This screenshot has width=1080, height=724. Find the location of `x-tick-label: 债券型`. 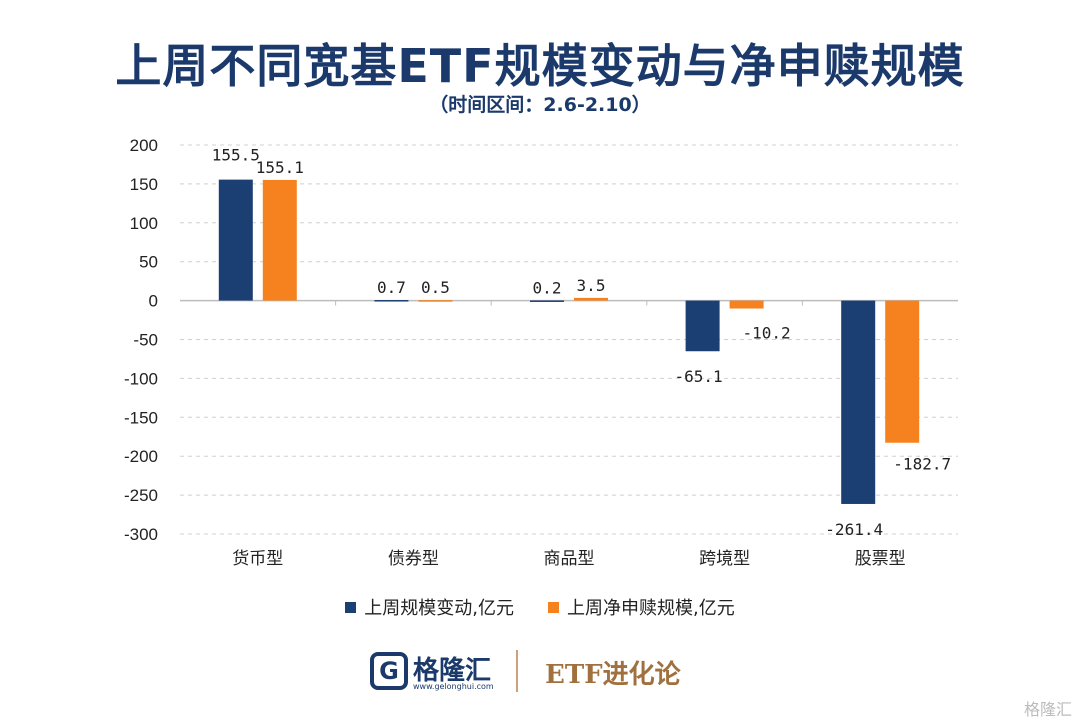

x-tick-label: 债券型 is located at coordinates (413, 559).